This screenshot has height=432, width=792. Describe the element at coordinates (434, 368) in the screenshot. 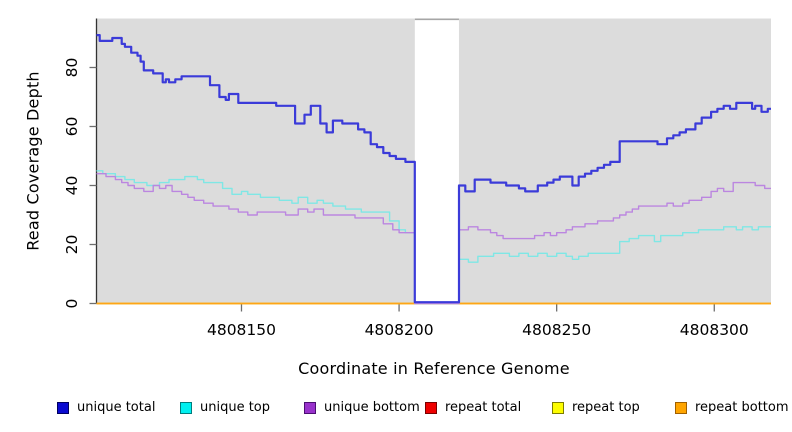

I see `x-axis-title: Coordinate in Reference Genome` at that location.